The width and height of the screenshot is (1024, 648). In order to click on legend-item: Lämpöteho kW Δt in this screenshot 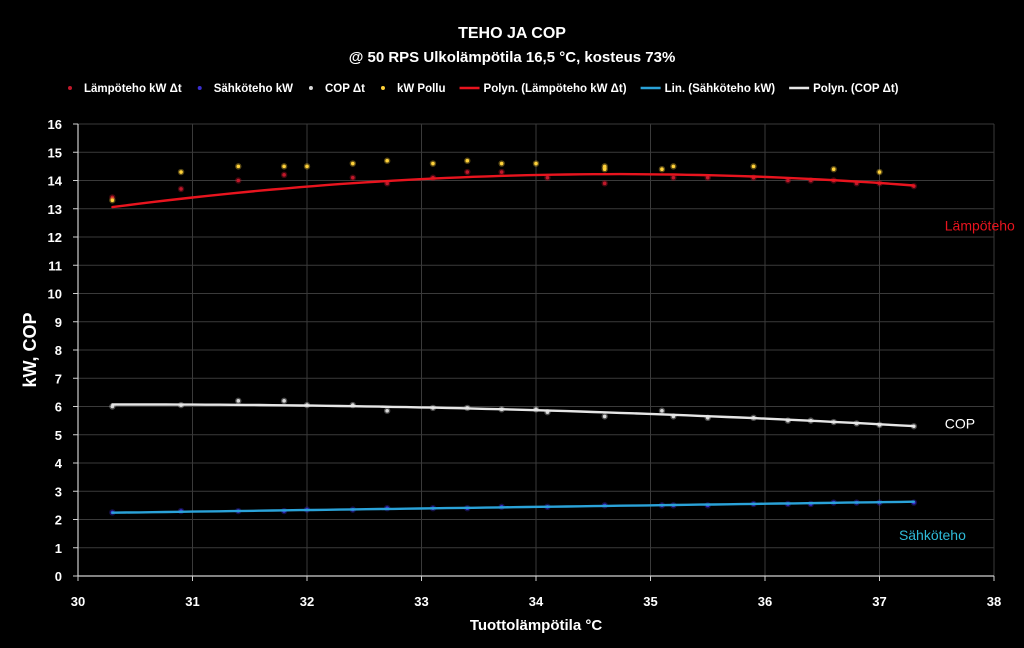, I will do `click(125, 89)`.